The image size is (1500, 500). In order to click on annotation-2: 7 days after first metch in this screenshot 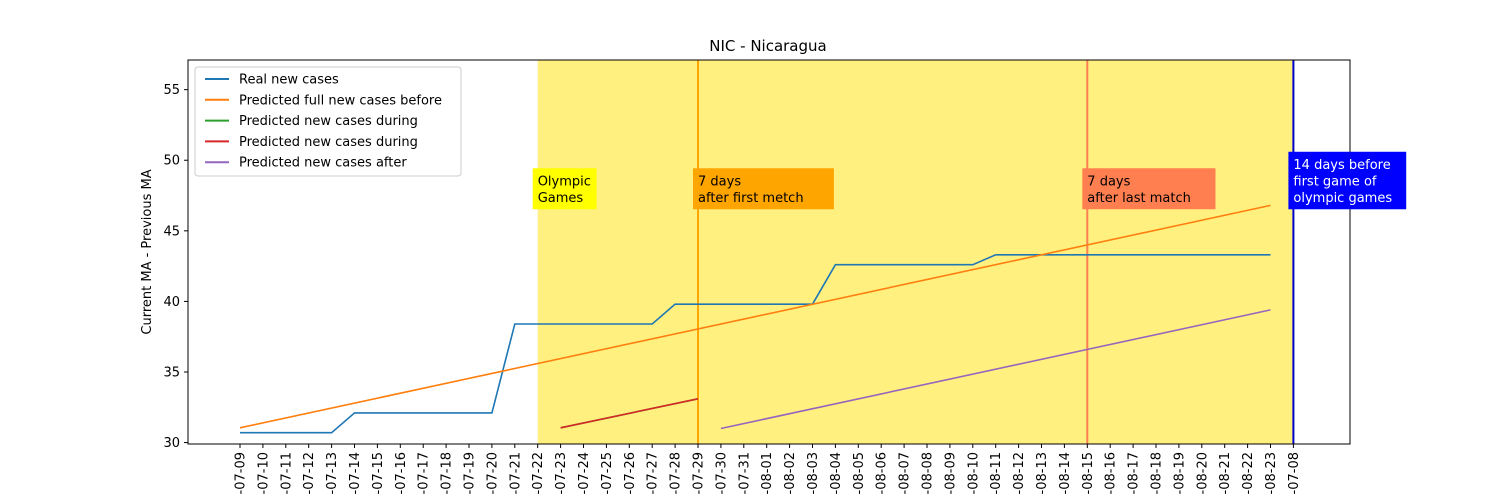, I will do `click(763, 189)`.